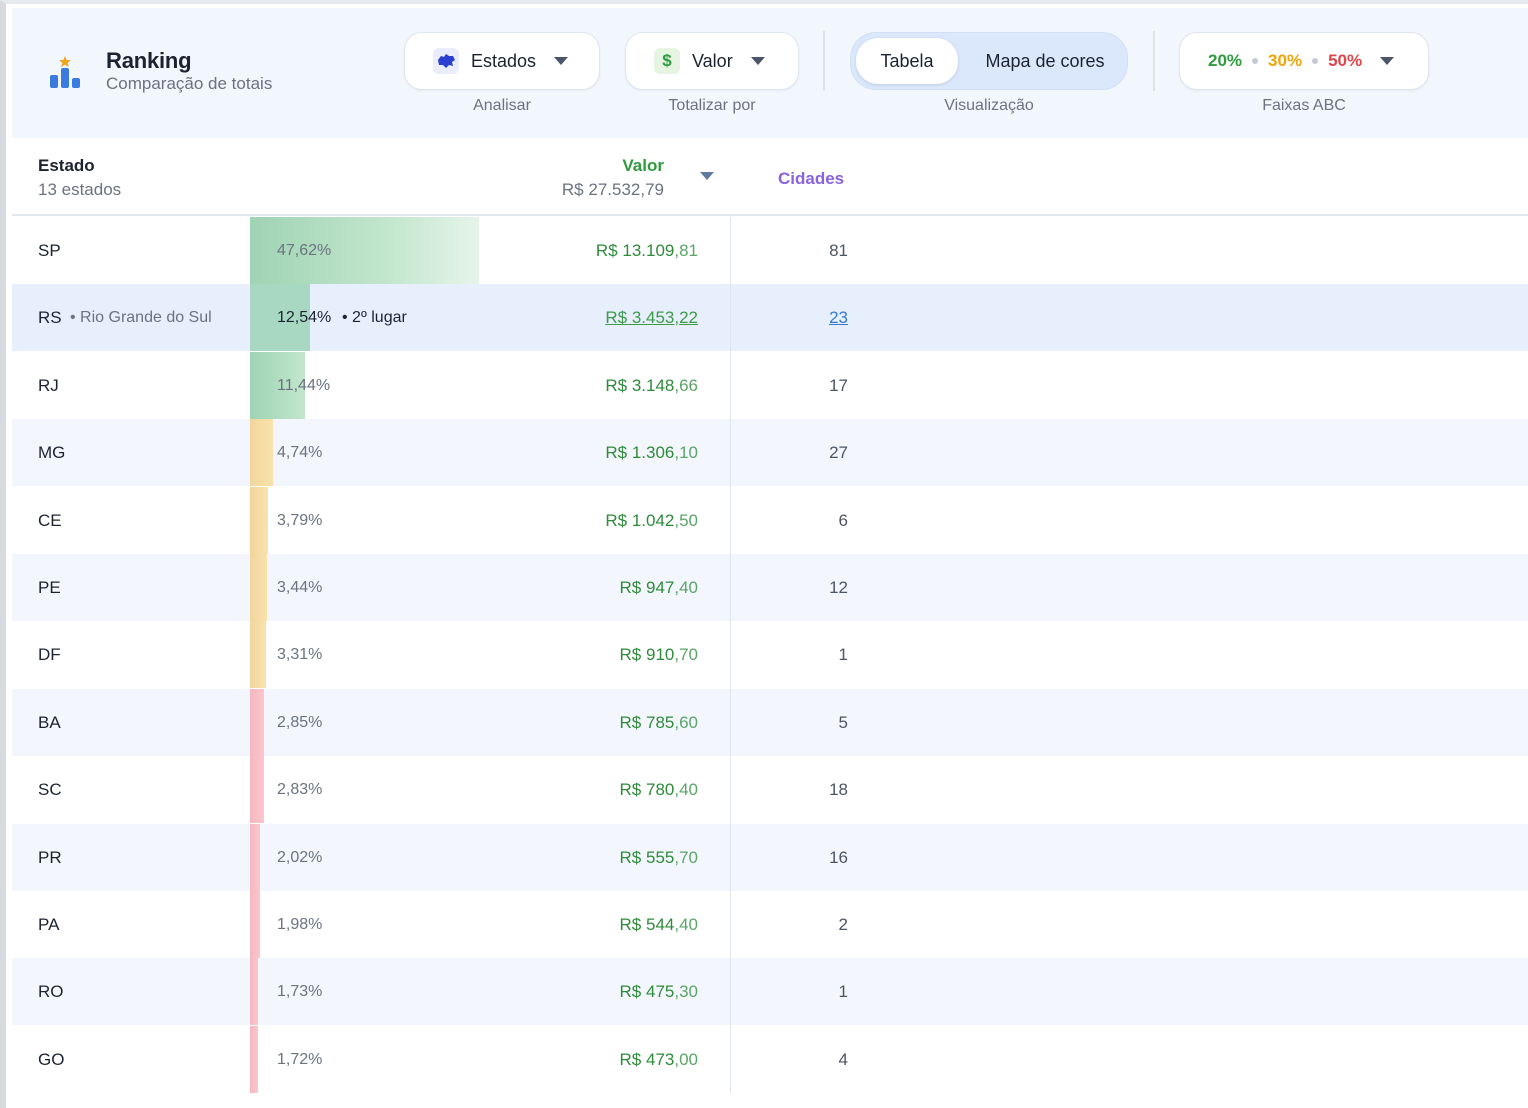 Image resolution: width=1528 pixels, height=1108 pixels. Describe the element at coordinates (647, 722) in the screenshot. I see `value-main: R$ 785` at that location.